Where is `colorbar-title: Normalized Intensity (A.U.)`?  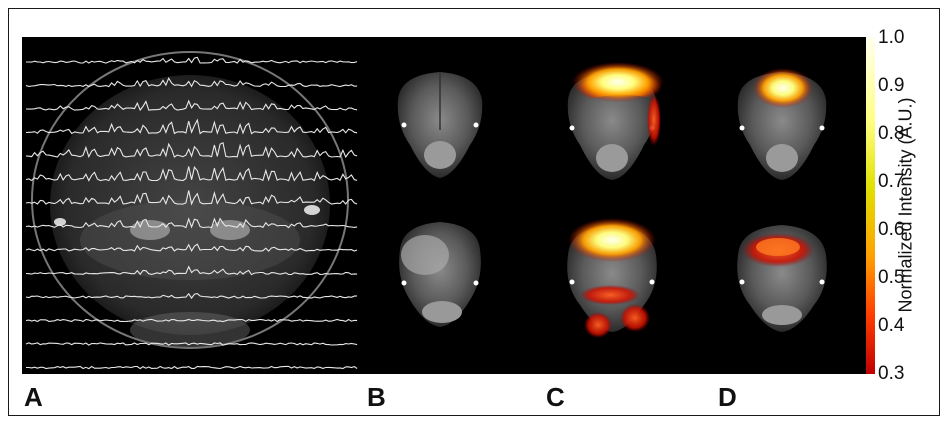
colorbar-title: Normalized Intensity (A.U.) is located at coordinates (905, 205).